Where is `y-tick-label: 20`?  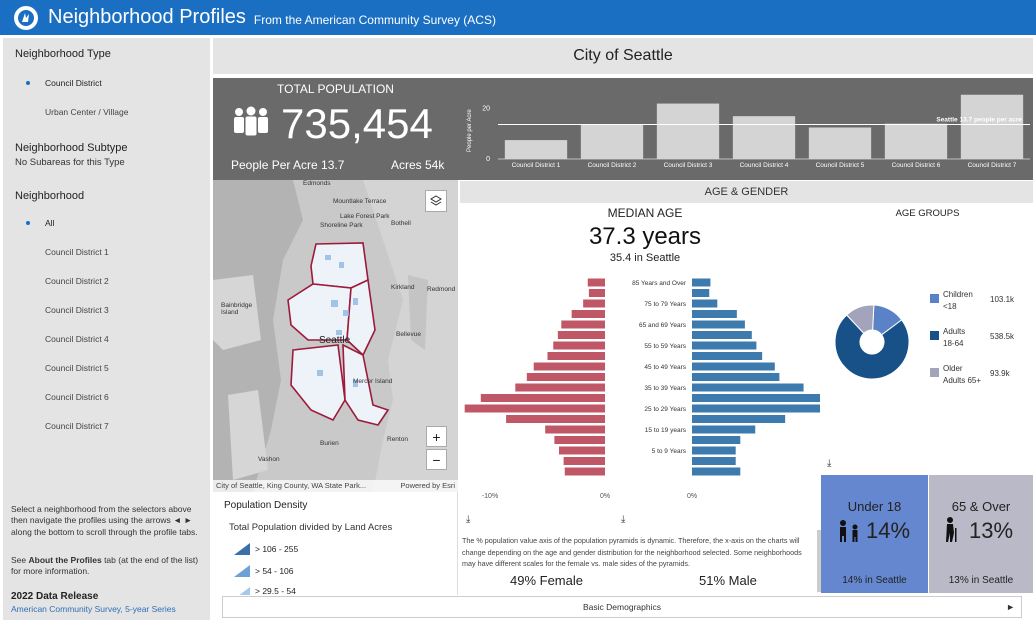 y-tick-label: 20 is located at coordinates (486, 109).